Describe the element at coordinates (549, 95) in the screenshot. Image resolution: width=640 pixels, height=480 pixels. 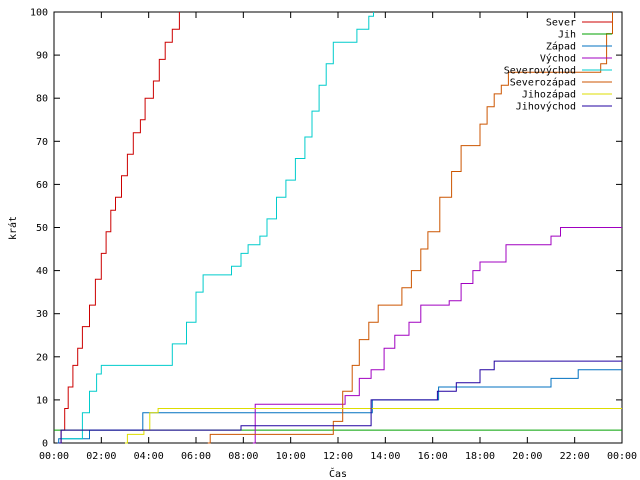
I see `legend-label: Jihozápad` at that location.